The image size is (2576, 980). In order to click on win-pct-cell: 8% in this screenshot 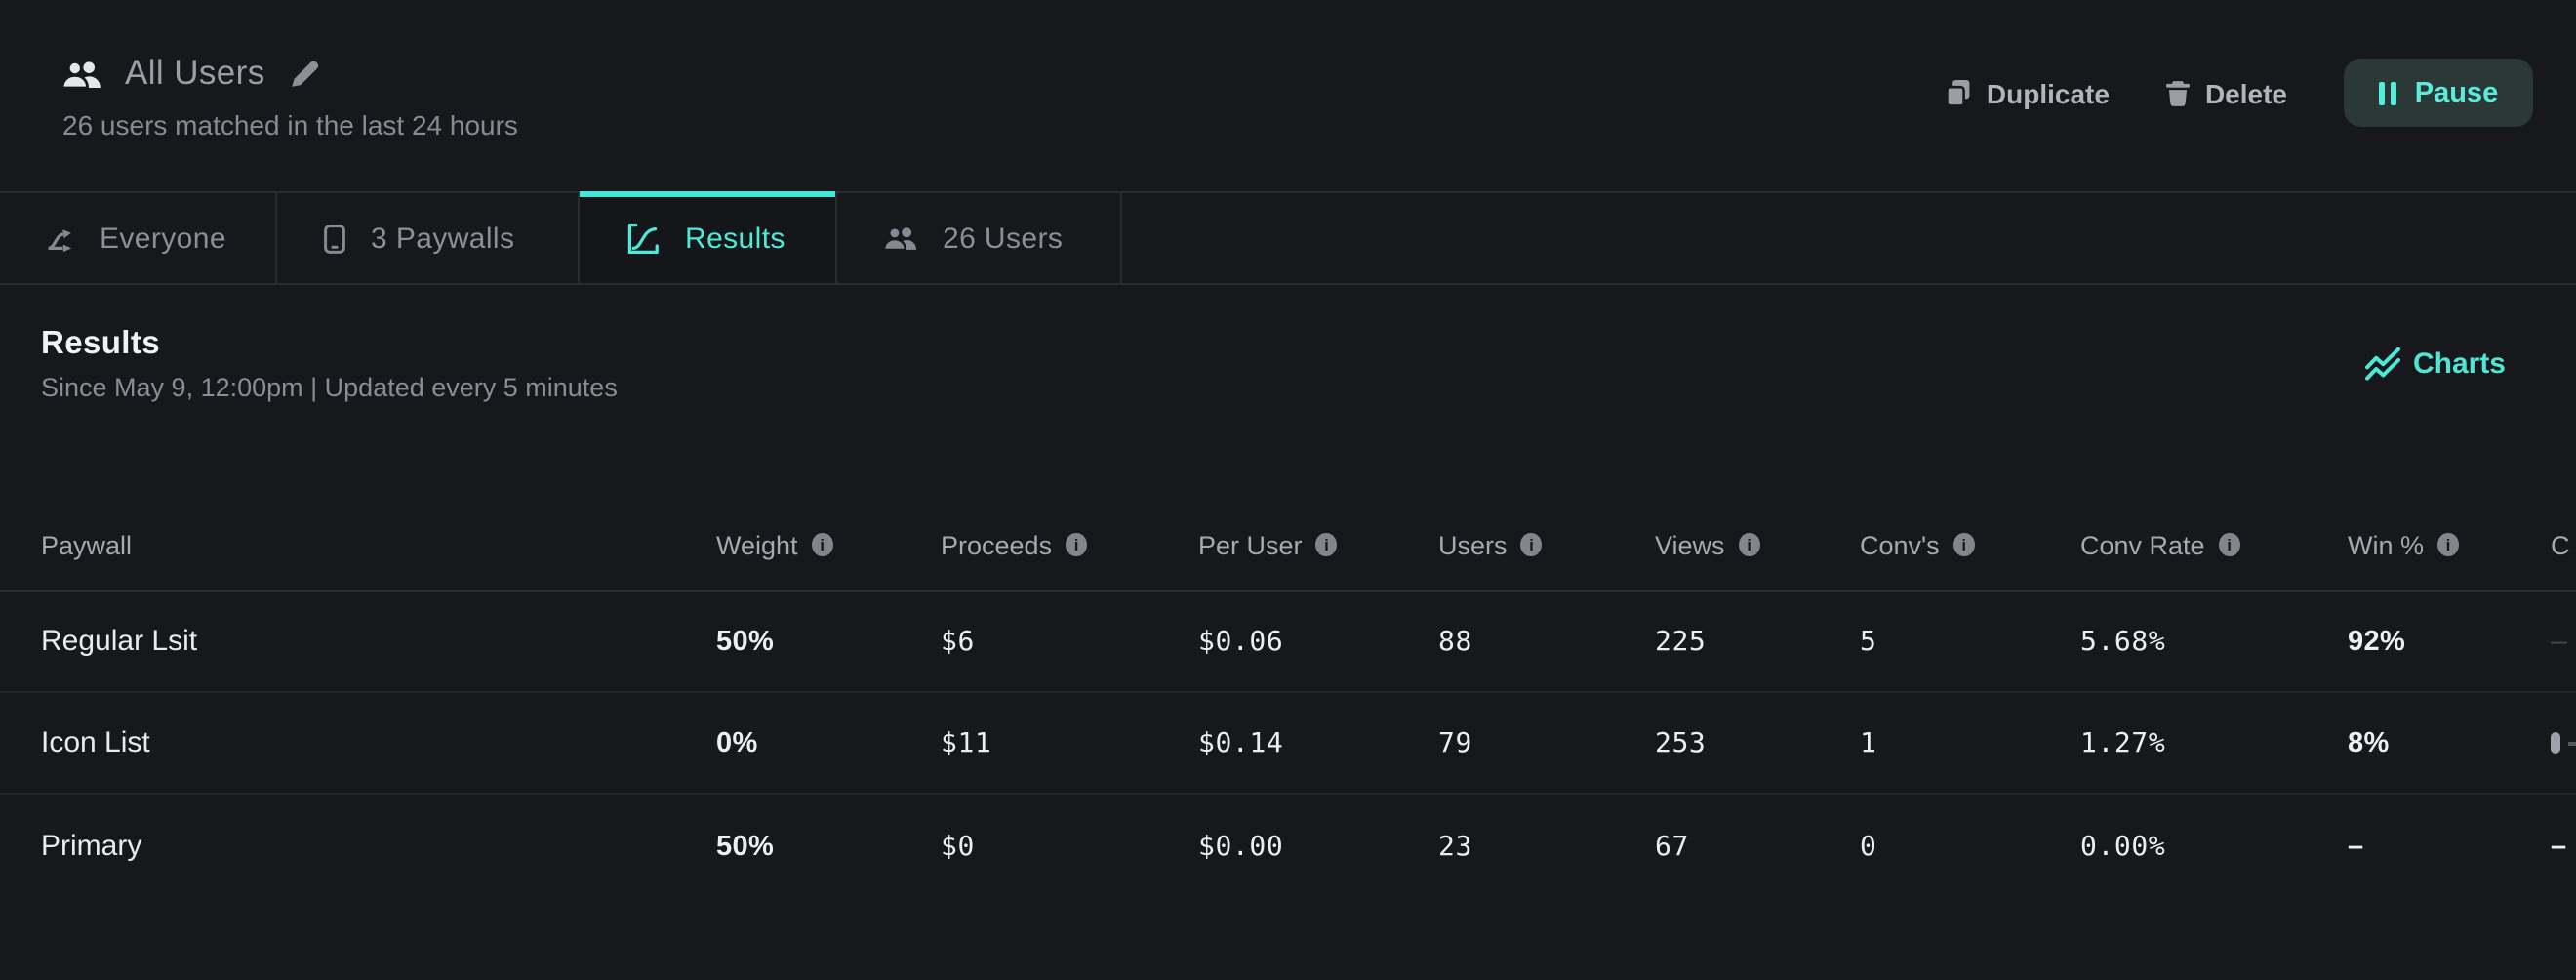, I will do `click(2369, 743)`.